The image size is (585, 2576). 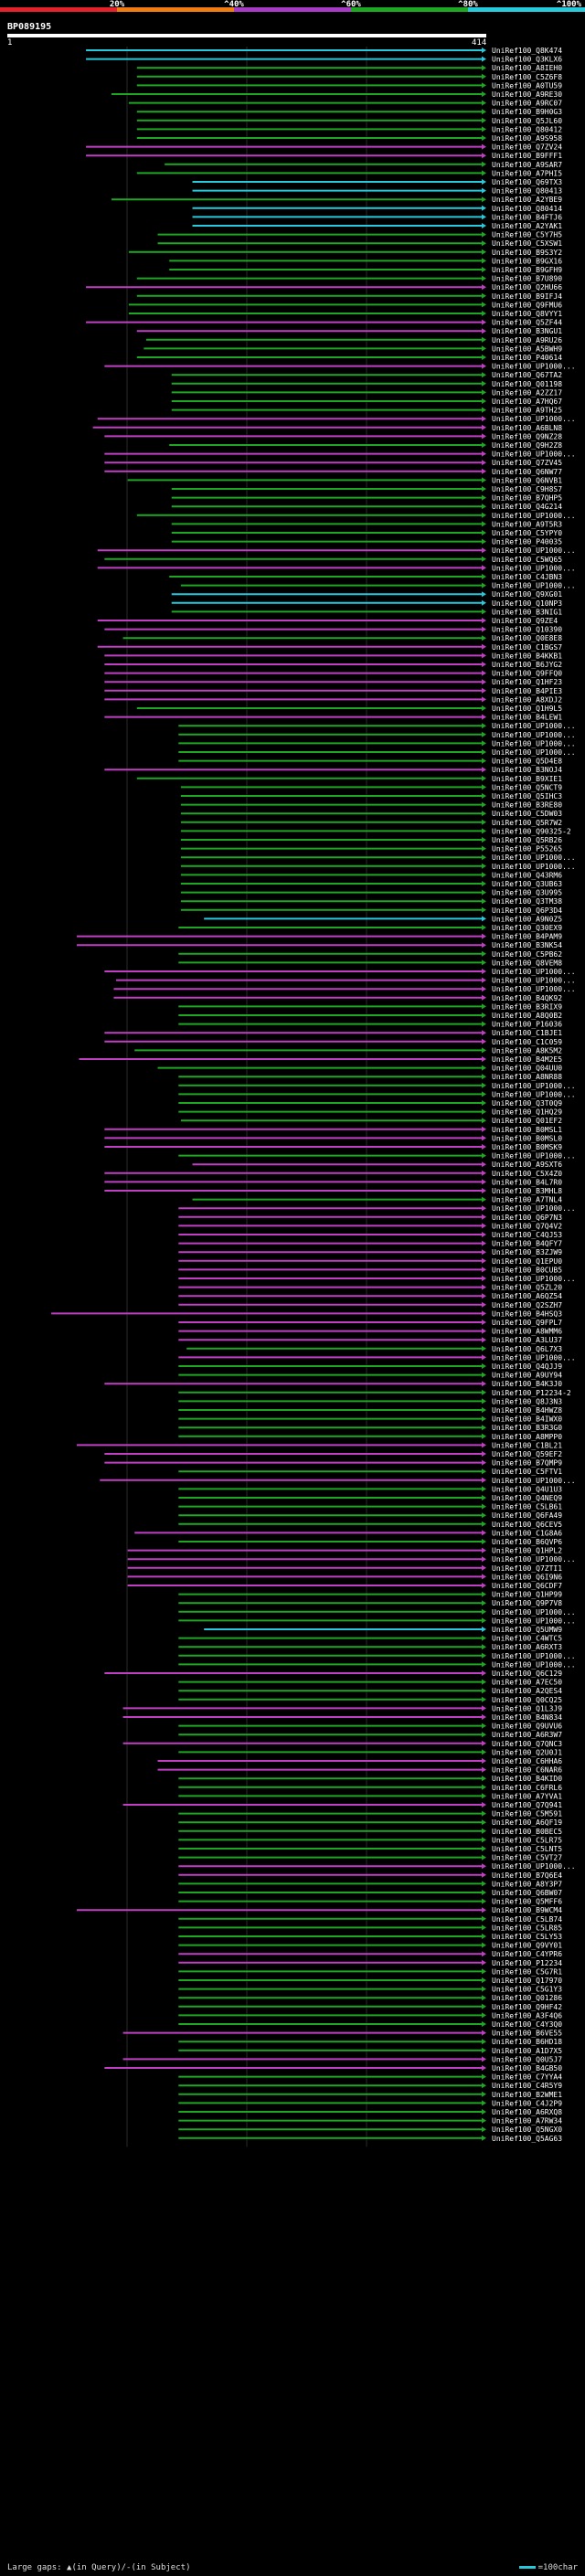 What do you see at coordinates (527, 762) in the screenshot?
I see `hit-label: UniRef100_Q5D4E8` at bounding box center [527, 762].